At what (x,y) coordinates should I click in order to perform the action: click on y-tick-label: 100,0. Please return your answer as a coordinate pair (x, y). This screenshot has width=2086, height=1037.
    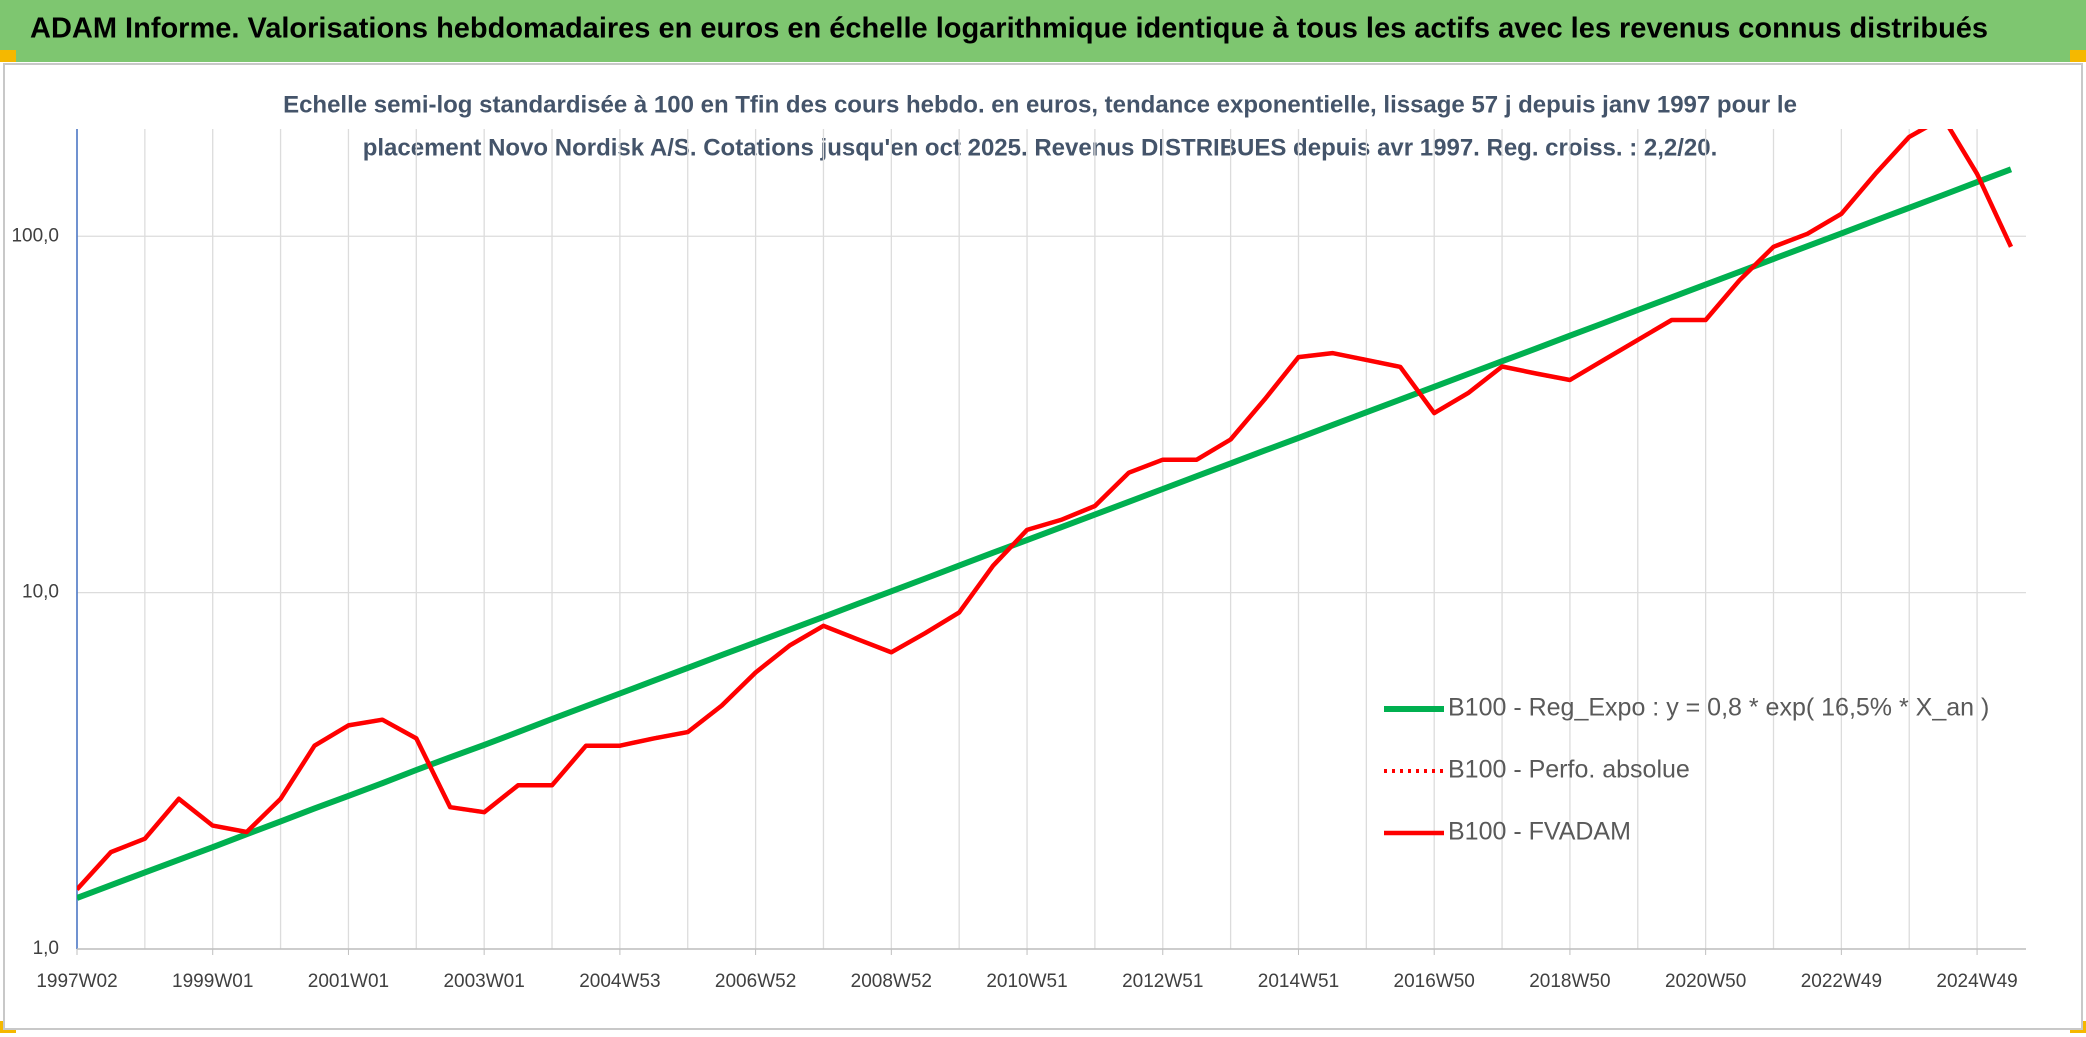
    Looking at the image, I should click on (35, 235).